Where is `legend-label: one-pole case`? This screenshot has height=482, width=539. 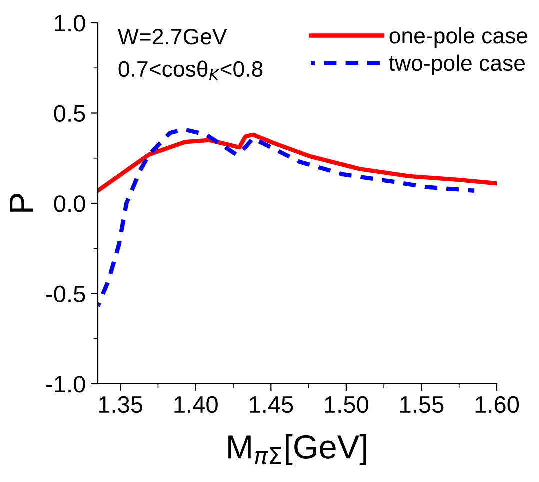
legend-label: one-pole case is located at coordinates (459, 37).